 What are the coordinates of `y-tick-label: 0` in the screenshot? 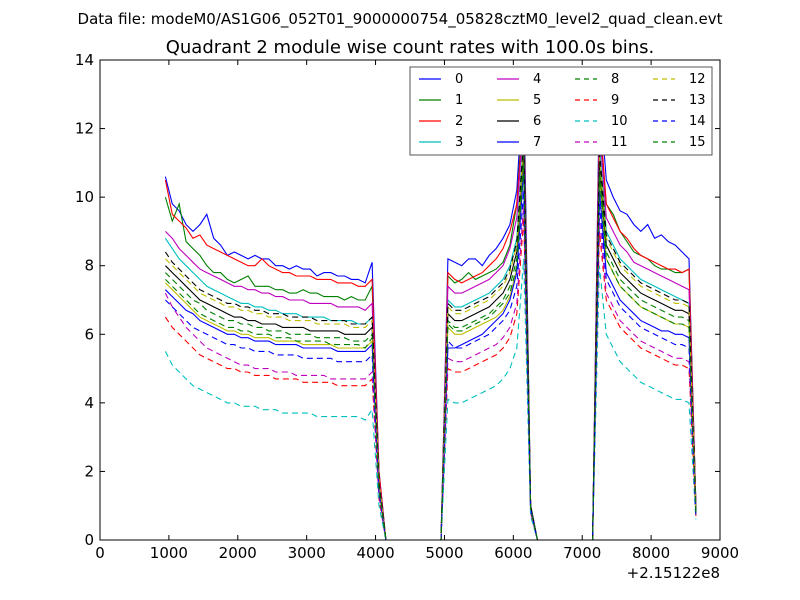 It's located at (89, 540).